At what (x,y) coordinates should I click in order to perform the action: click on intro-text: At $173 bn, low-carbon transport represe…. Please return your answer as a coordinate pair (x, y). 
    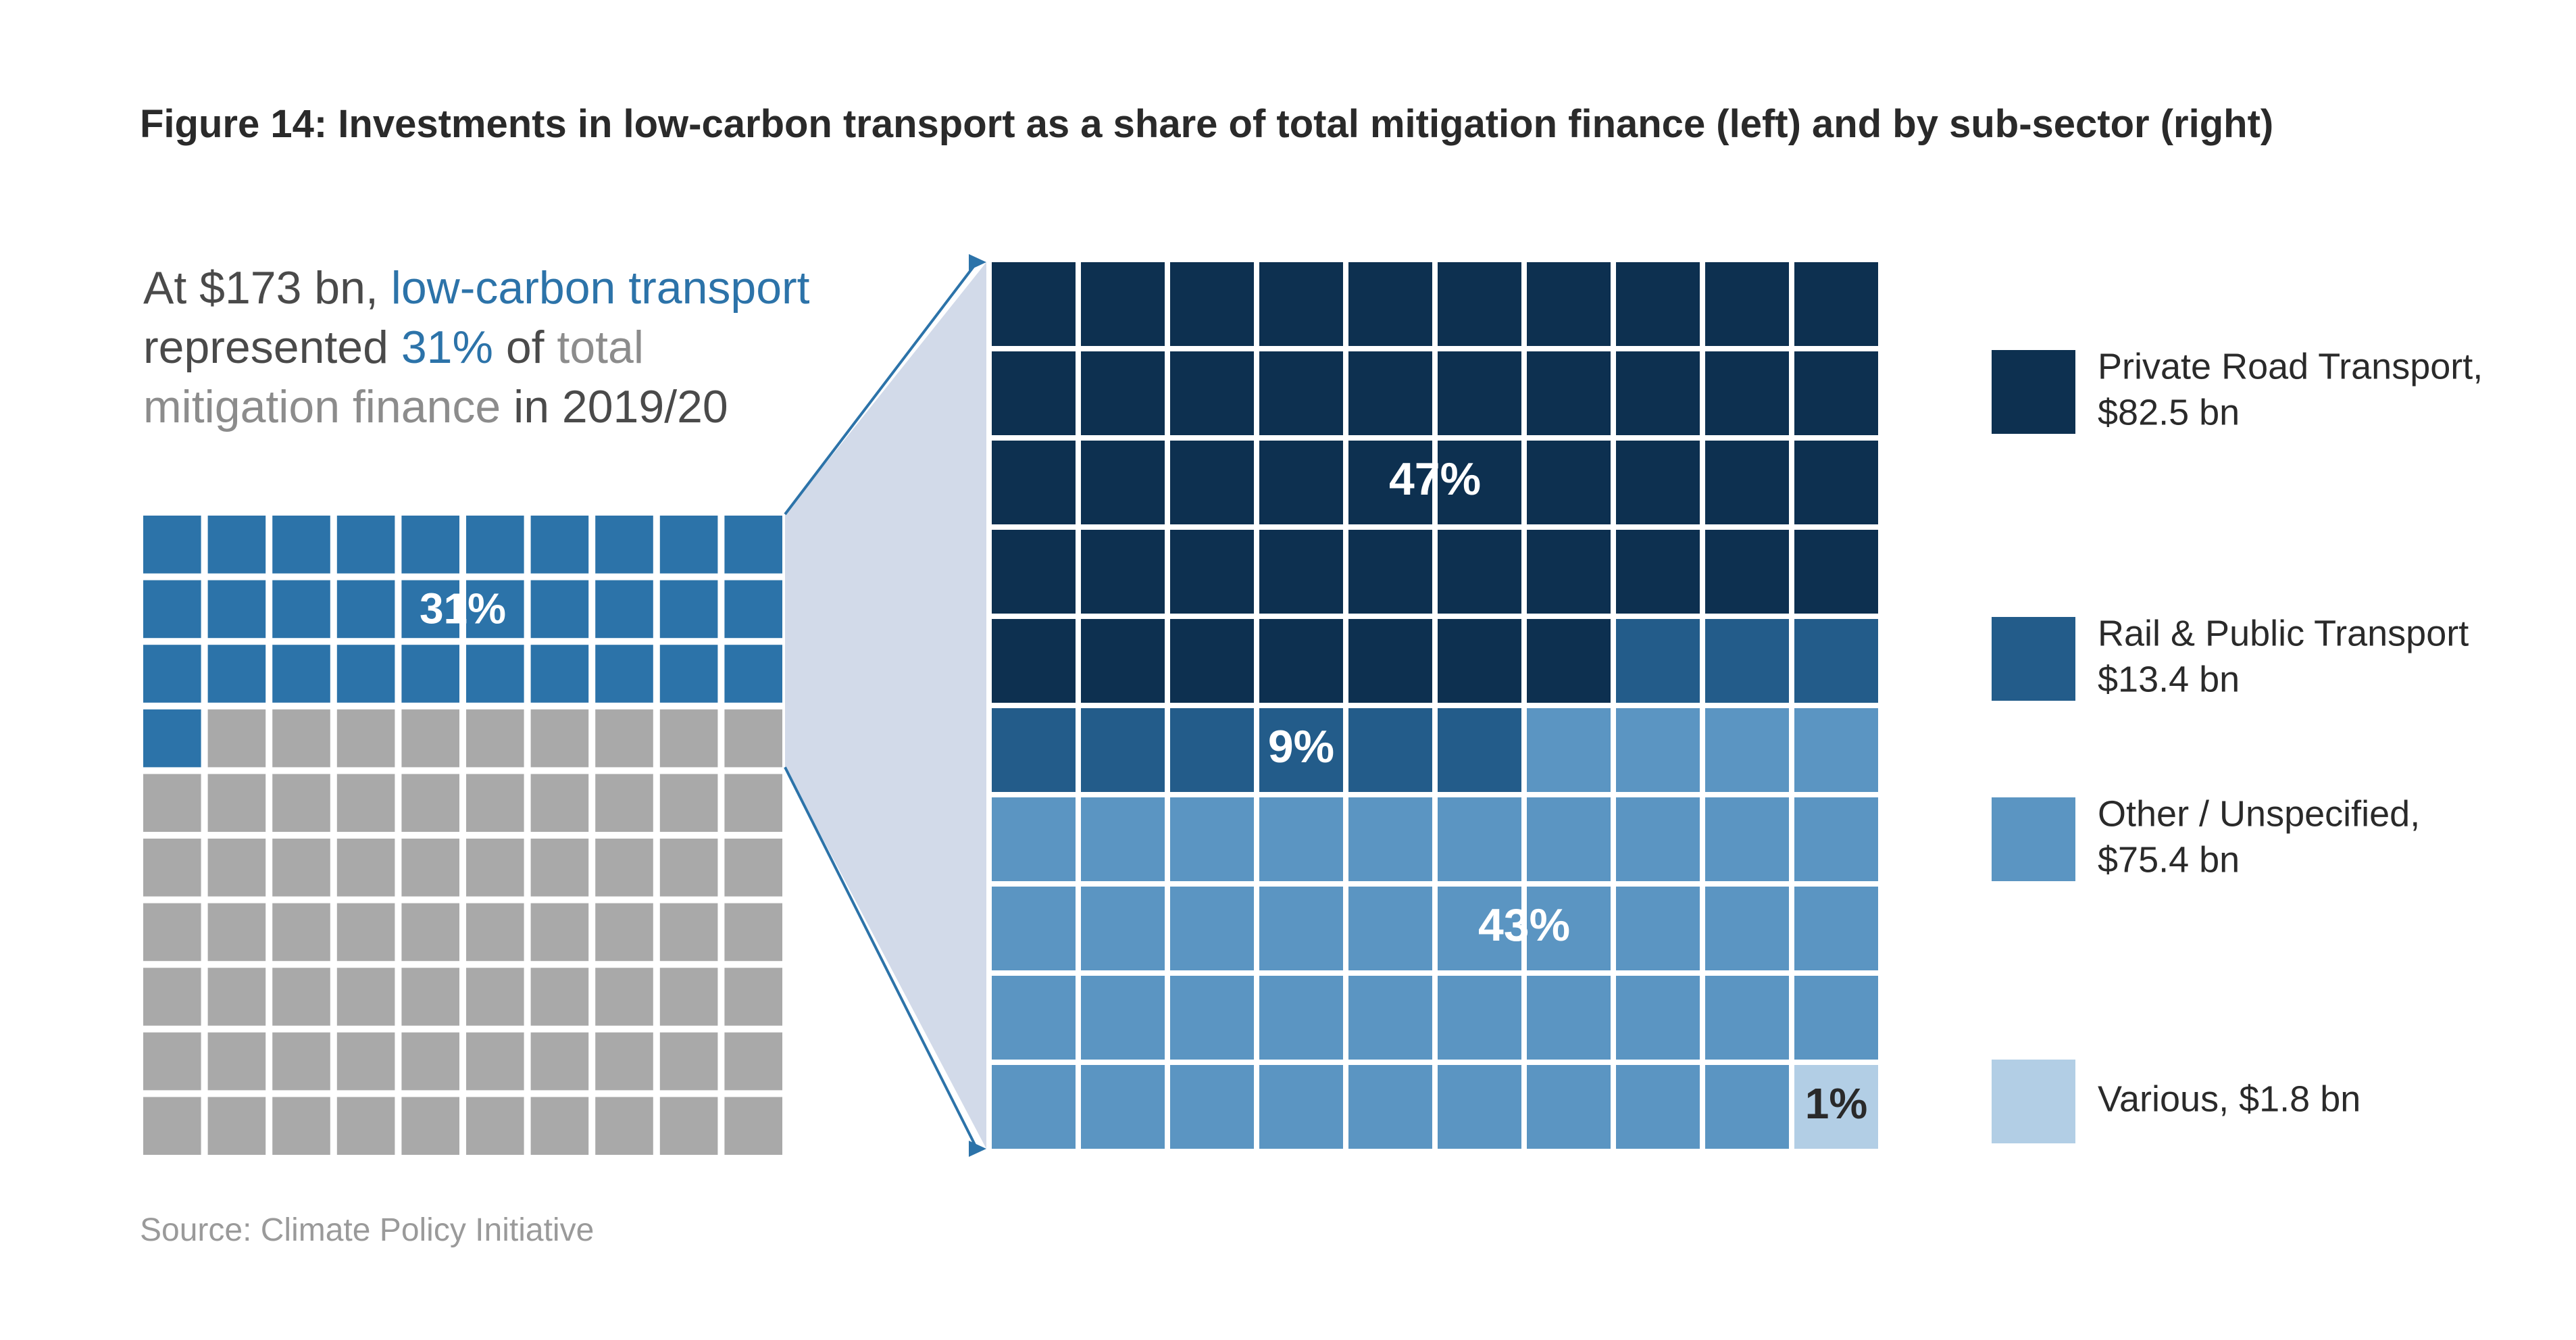
    Looking at the image, I should click on (481, 348).